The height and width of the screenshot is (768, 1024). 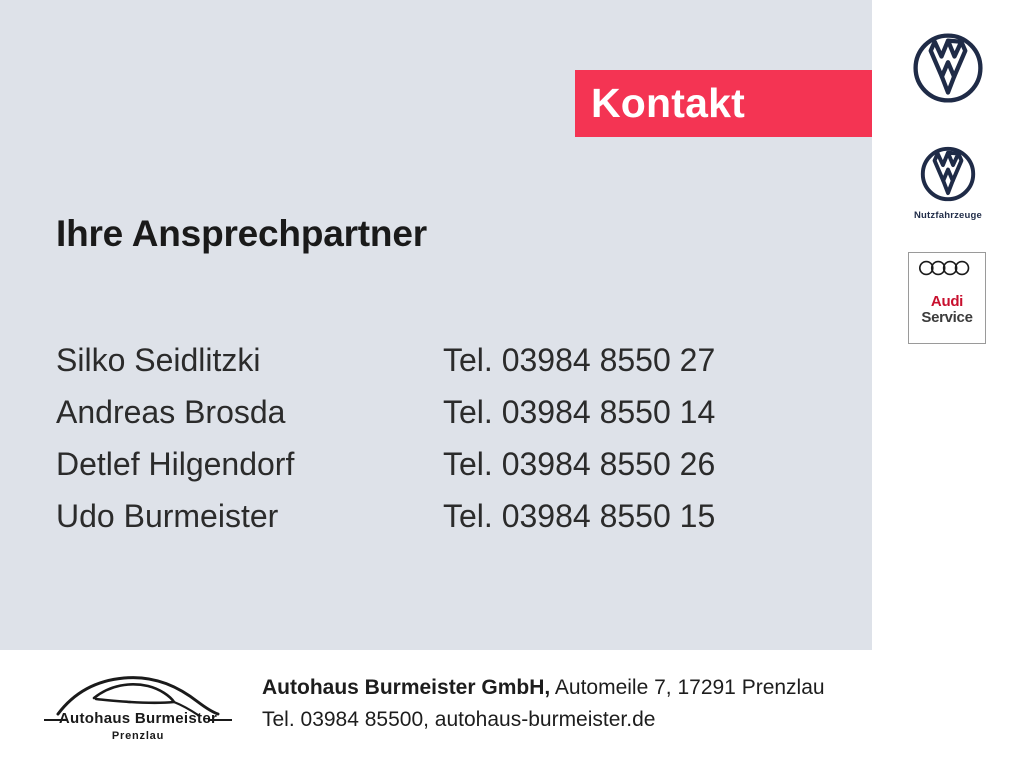 I want to click on brand-logo-rail: Nutzfahrzeuge, so click(x=948, y=325).